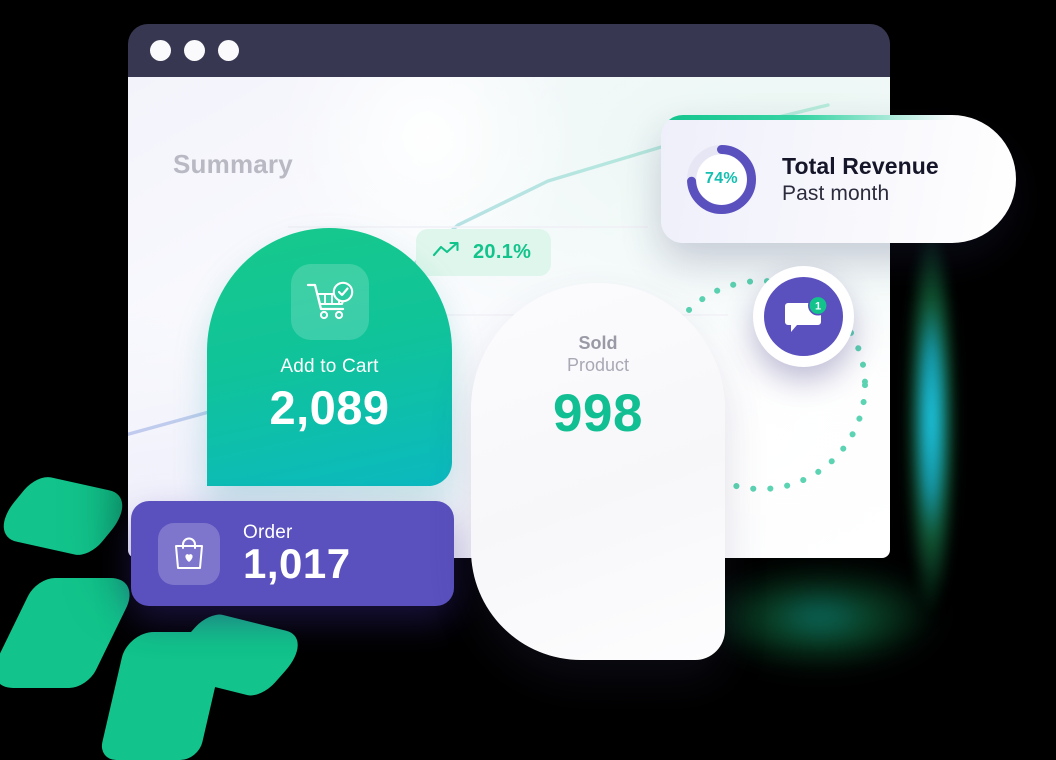  Describe the element at coordinates (598, 471) in the screenshot. I see `card-sold-product: Sold Product 998` at that location.